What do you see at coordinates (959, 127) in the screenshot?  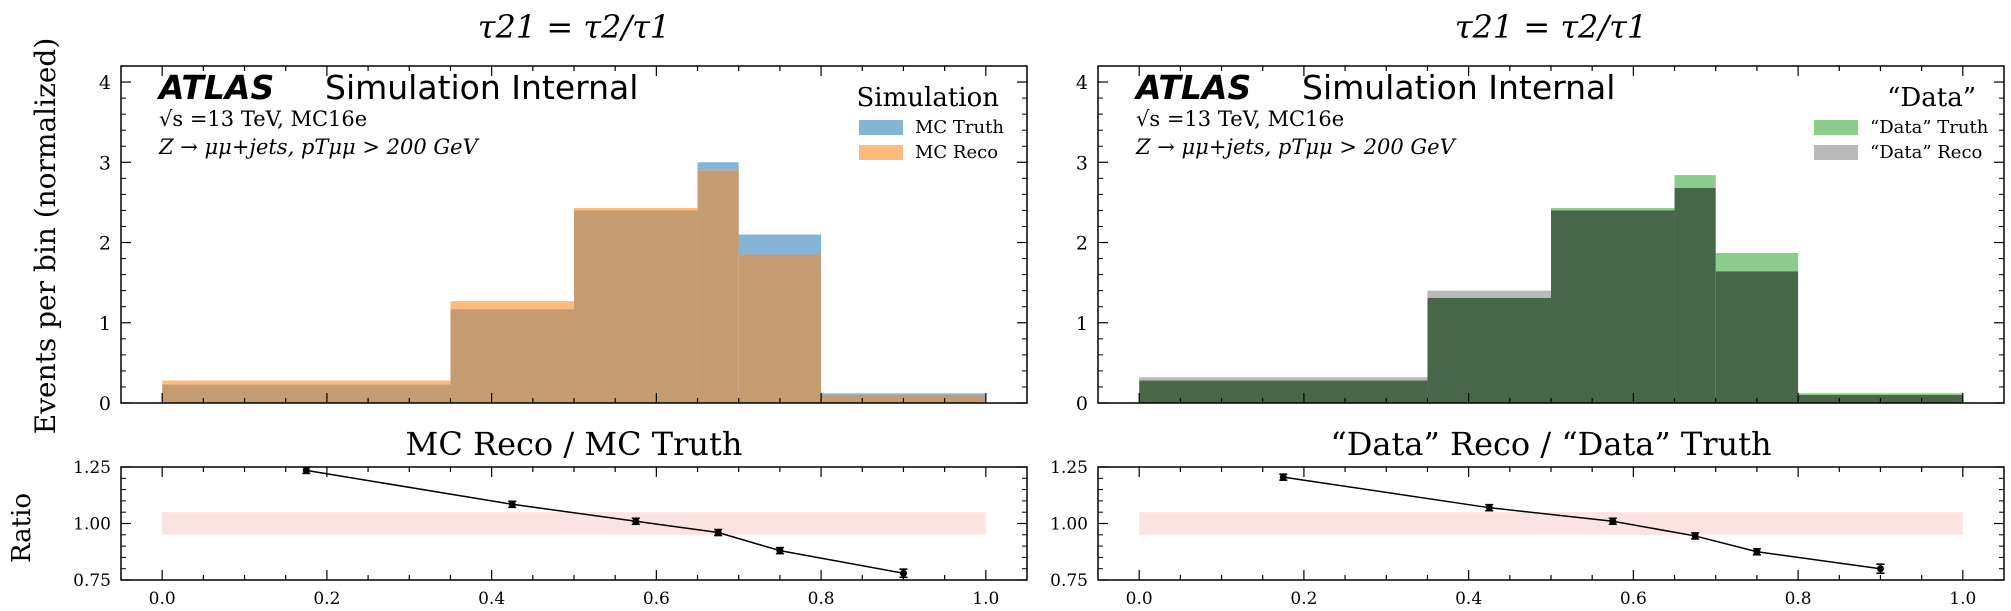 I see `legend-label: MC Truth` at bounding box center [959, 127].